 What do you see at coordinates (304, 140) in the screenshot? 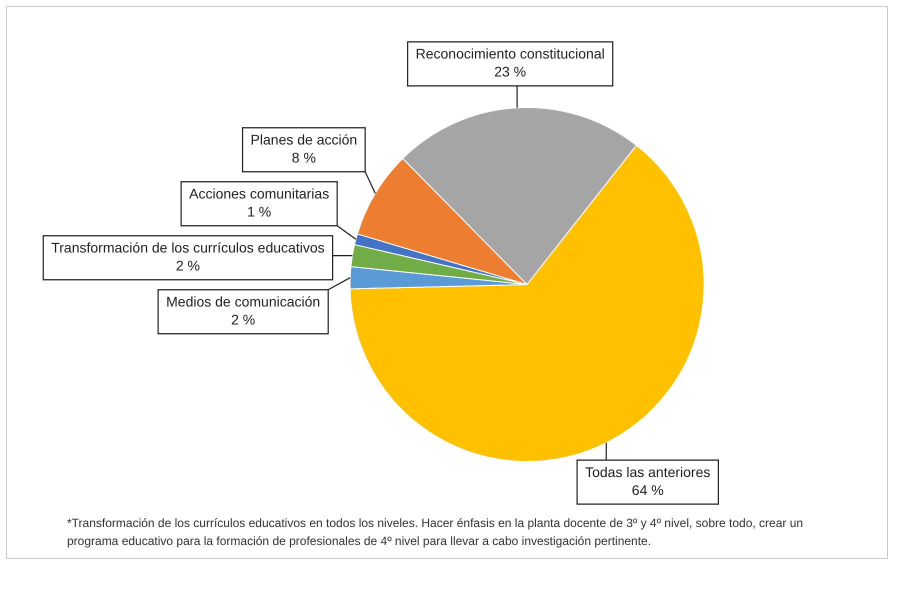
I see `slice-label: Planes de acción` at bounding box center [304, 140].